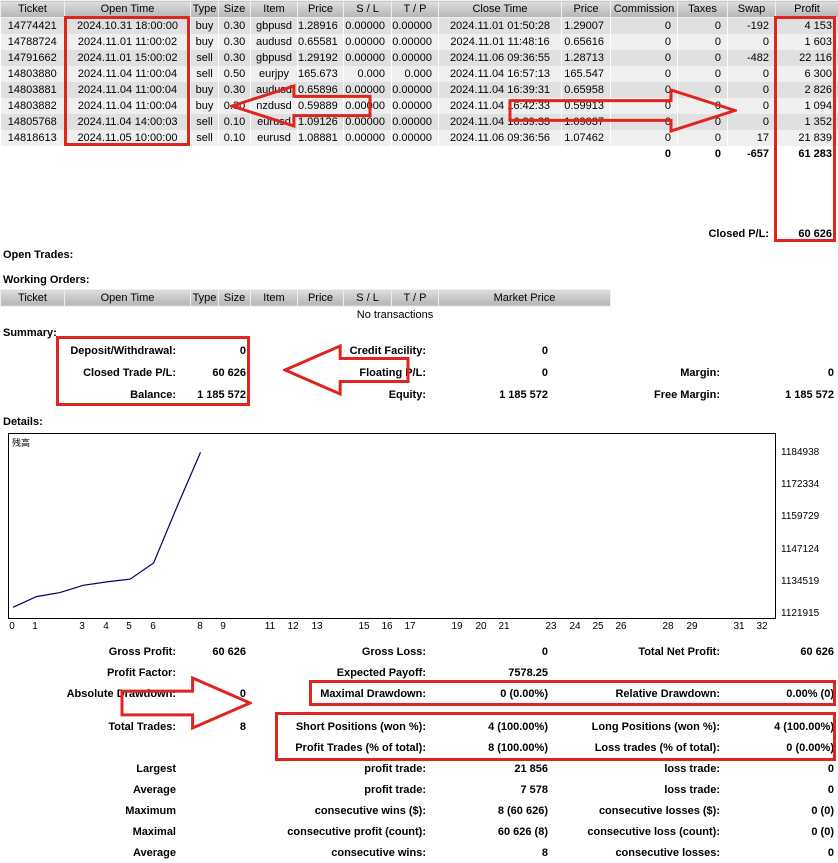  Describe the element at coordinates (810, 694) in the screenshot. I see `grid-cell: 0.00% (0)` at that location.